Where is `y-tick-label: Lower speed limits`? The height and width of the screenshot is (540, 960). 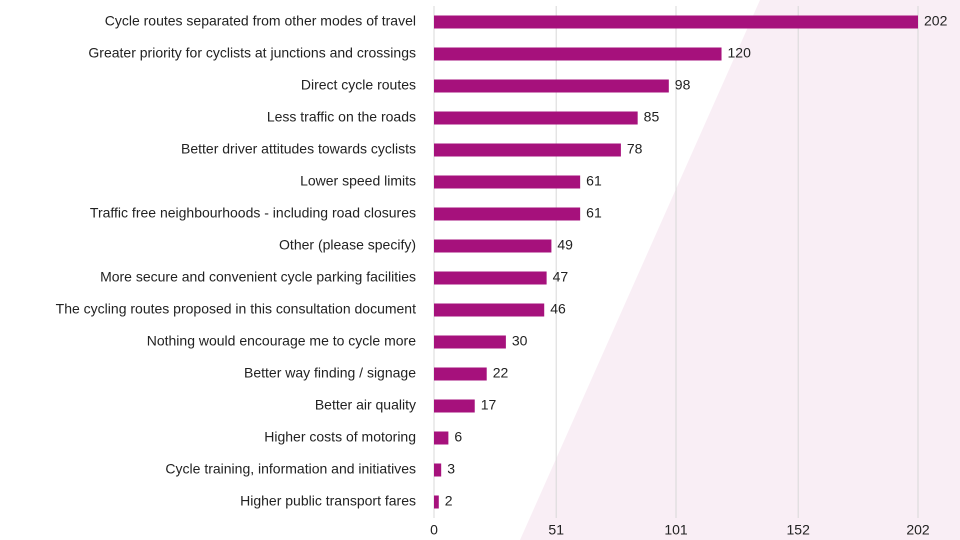
y-tick-label: Lower speed limits is located at coordinates (358, 181).